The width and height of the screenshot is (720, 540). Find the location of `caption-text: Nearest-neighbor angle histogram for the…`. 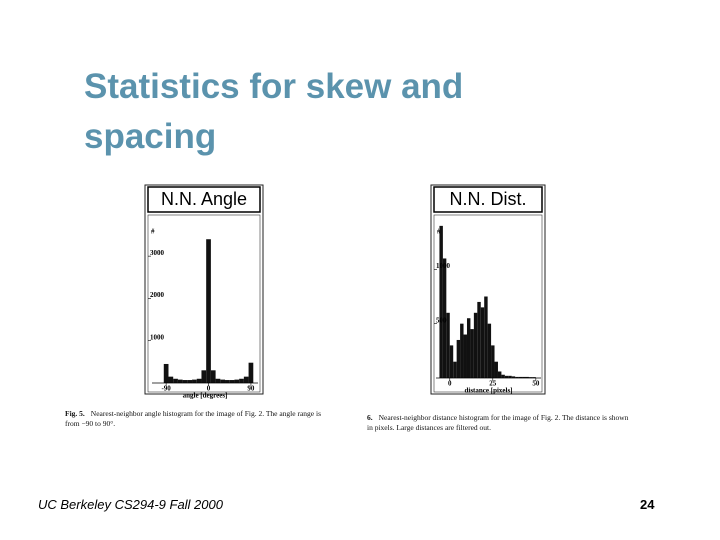

caption-text: Nearest-neighbor angle histogram for the… is located at coordinates (193, 418).